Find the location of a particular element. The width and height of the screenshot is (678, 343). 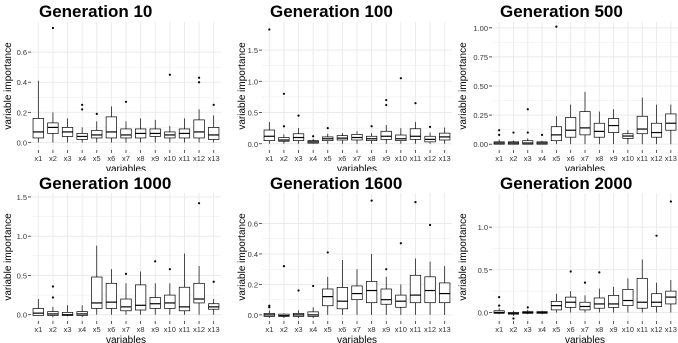

y-tick-label: 1.00 is located at coordinates (480, 28).